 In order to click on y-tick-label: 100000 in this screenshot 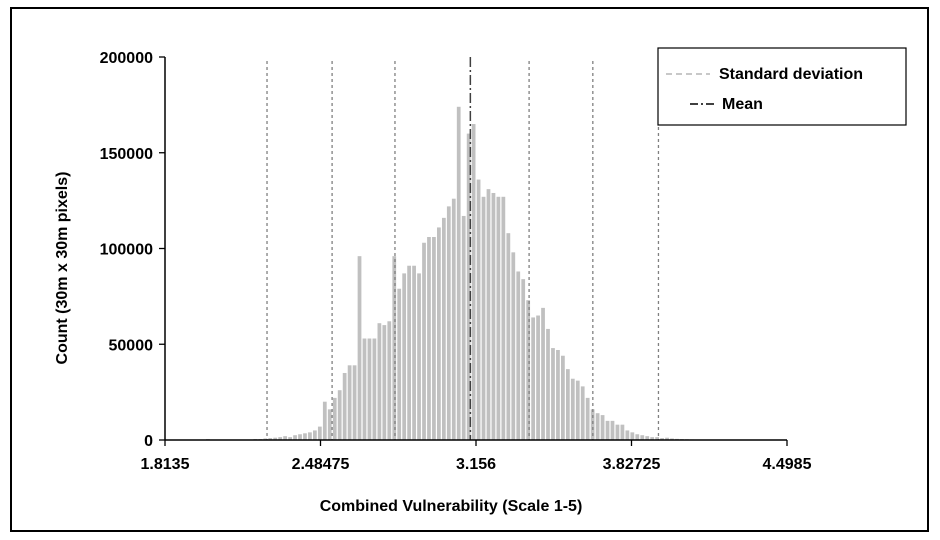, I will do `click(126, 250)`.